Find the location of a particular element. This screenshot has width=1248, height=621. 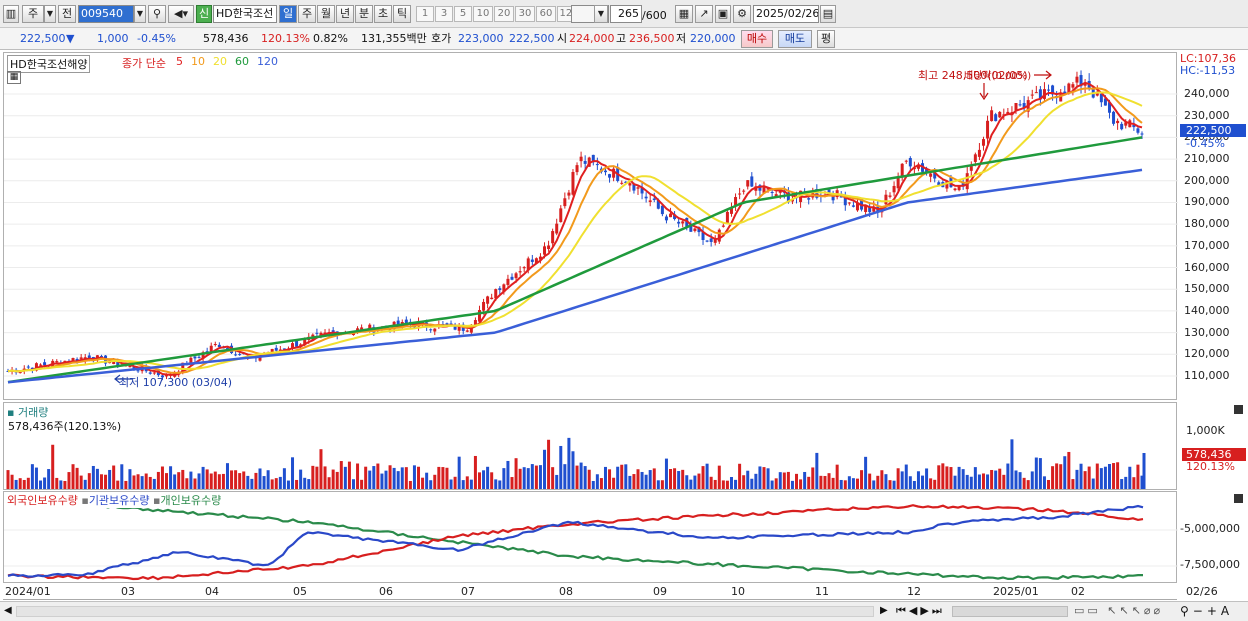

gear-icon: ⚙ is located at coordinates (742, 14).